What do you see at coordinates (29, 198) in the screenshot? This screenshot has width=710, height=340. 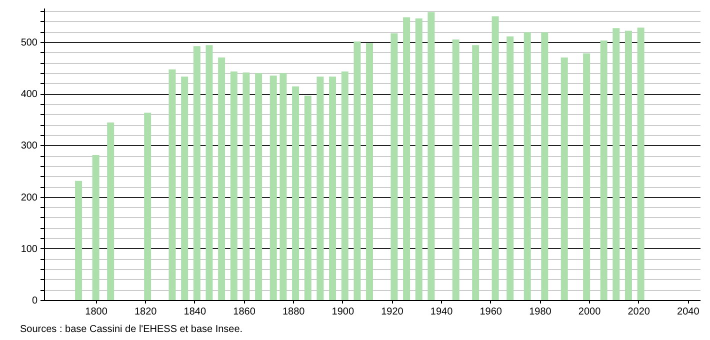 I see `y-tick-label: 200` at bounding box center [29, 198].